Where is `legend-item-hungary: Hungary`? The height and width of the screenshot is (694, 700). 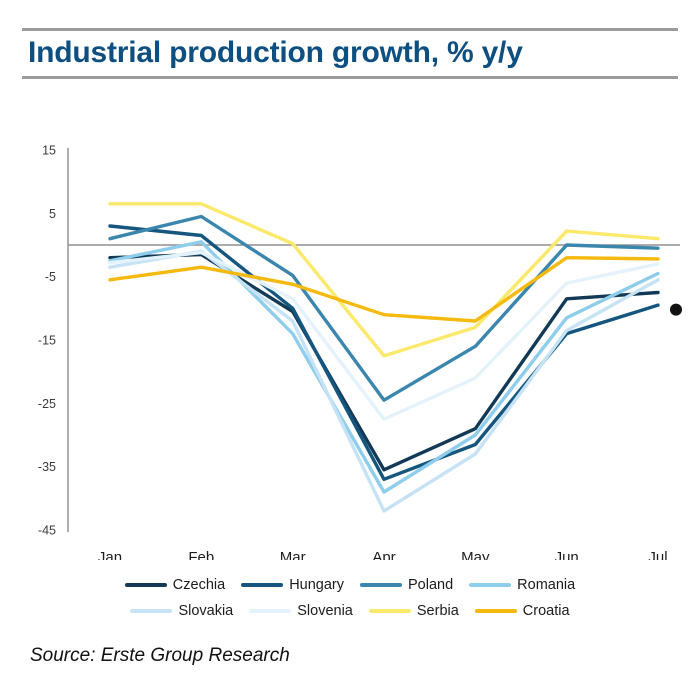
legend-item-hungary: Hungary is located at coordinates (292, 585).